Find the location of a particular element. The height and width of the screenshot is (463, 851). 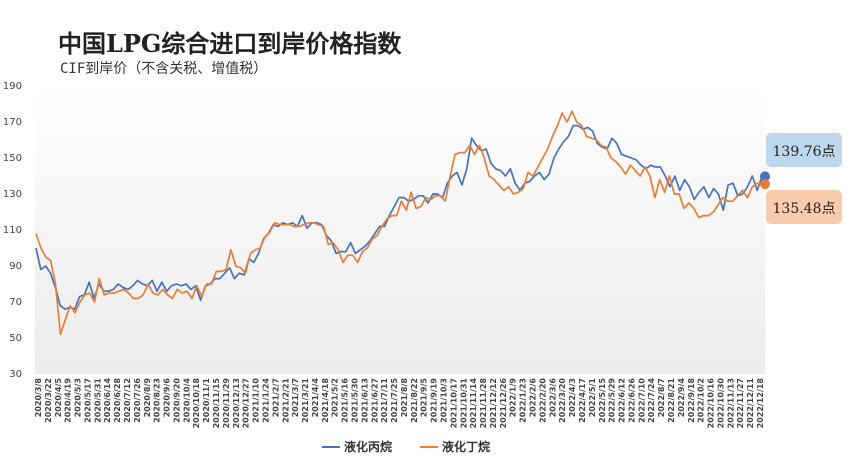

x-tick-label: 2021/10/3 is located at coordinates (444, 400).